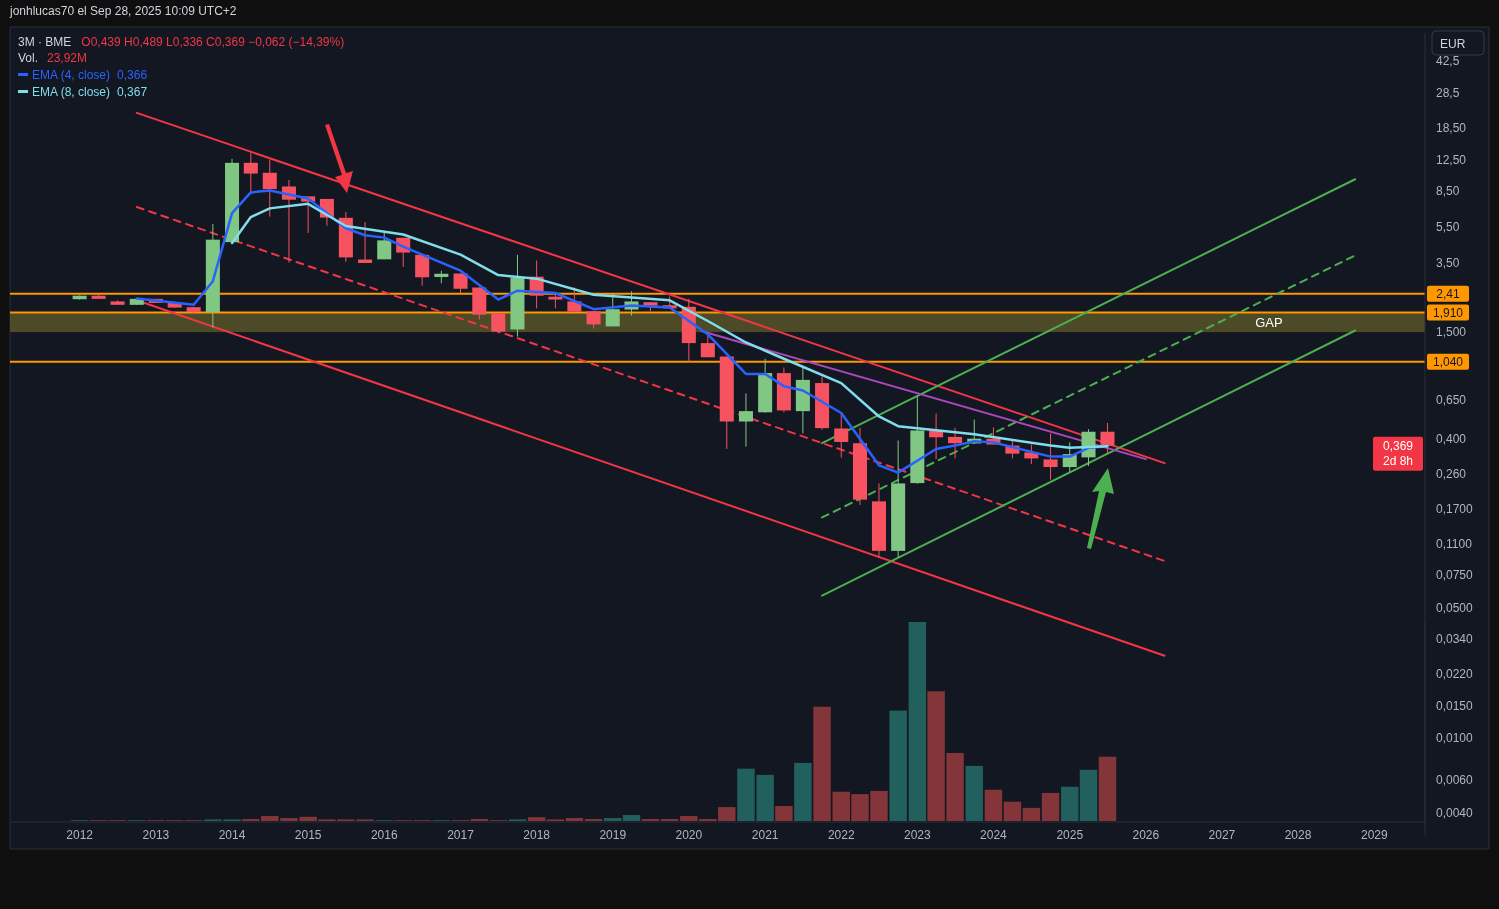 This screenshot has width=1499, height=909. What do you see at coordinates (1448, 263) in the screenshot?
I see `y-tick-label: 3,50` at bounding box center [1448, 263].